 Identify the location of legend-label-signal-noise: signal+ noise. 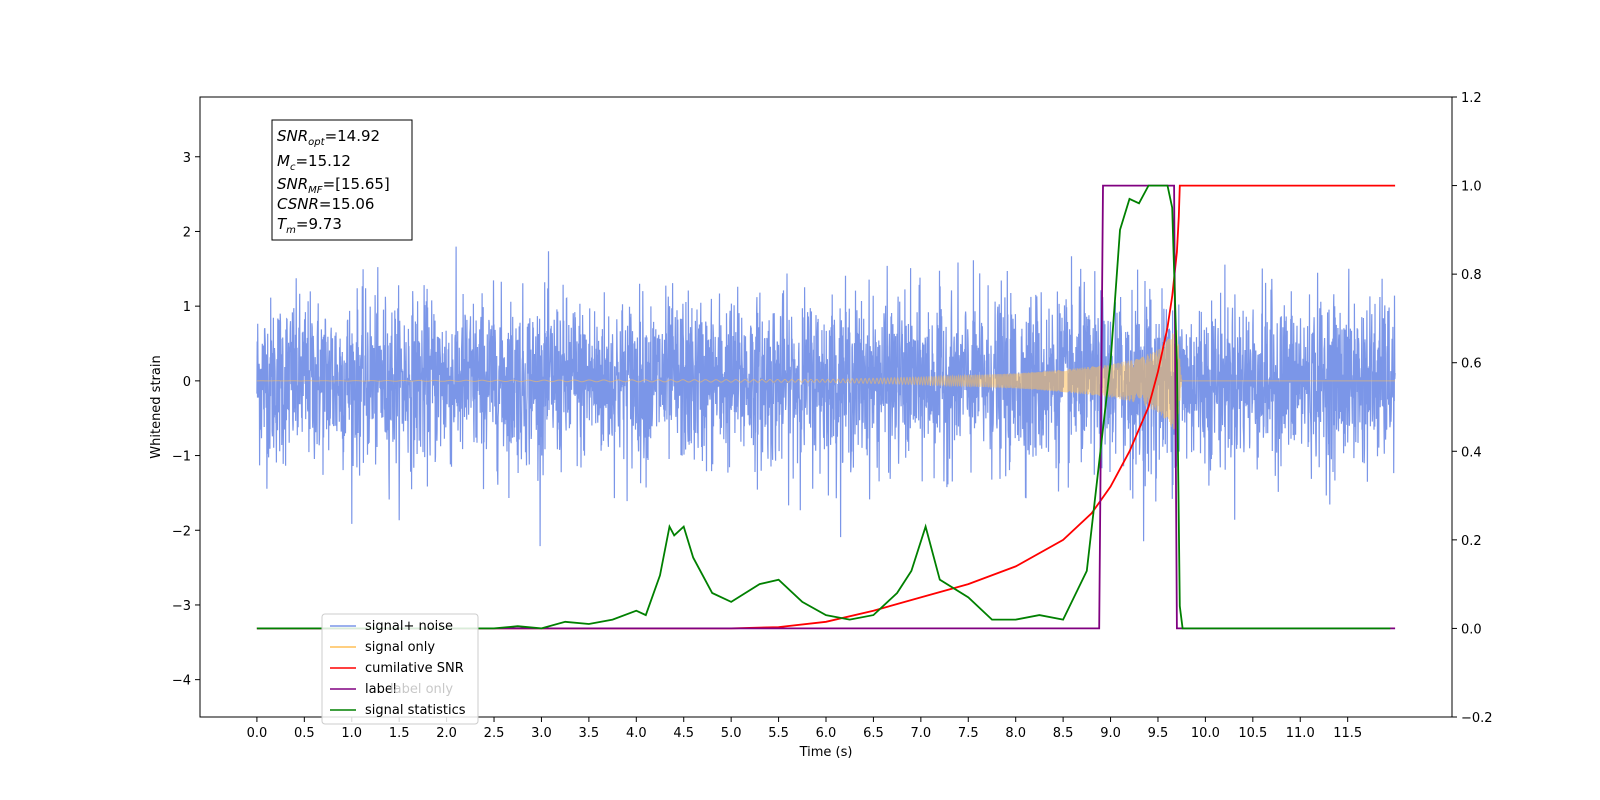
(409, 626).